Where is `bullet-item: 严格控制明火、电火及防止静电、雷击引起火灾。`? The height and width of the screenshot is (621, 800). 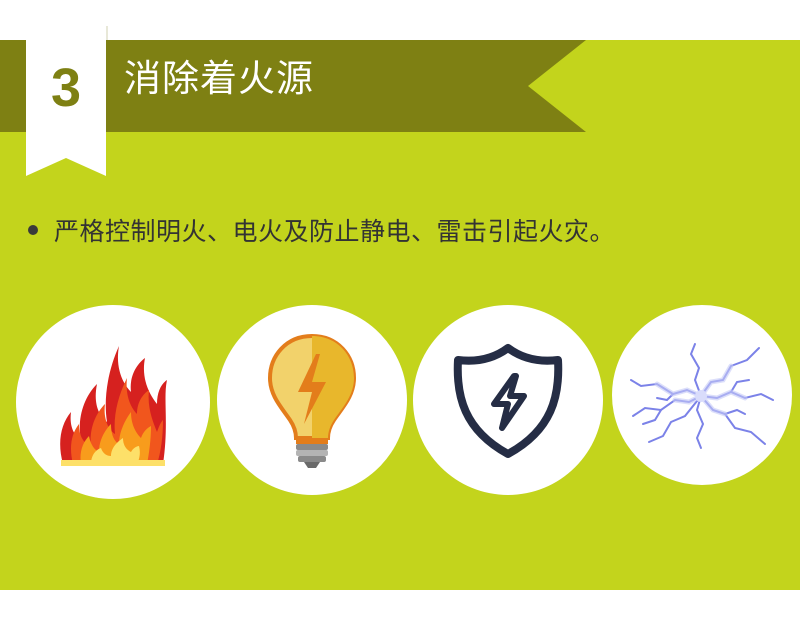 bullet-item: 严格控制明火、电火及防止静电、雷击引起火灾。 is located at coordinates (321, 230).